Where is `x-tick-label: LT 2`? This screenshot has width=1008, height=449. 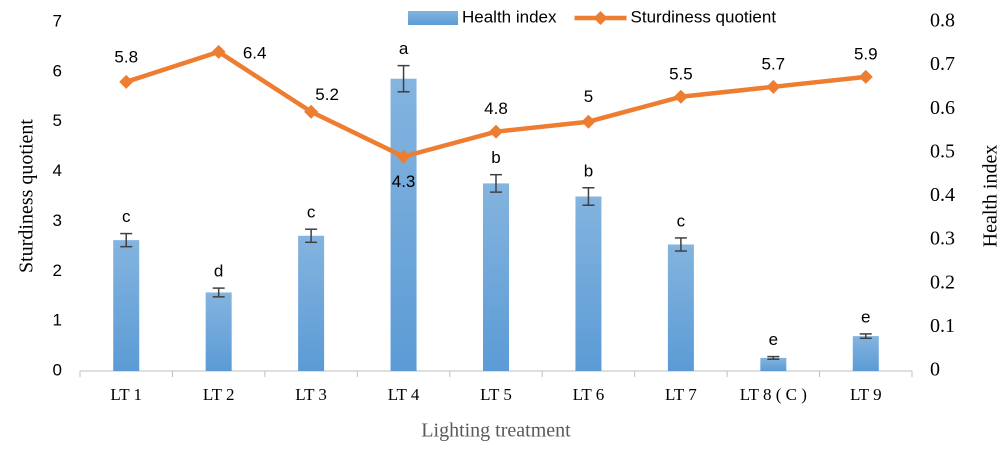 x-tick-label: LT 2 is located at coordinates (219, 394).